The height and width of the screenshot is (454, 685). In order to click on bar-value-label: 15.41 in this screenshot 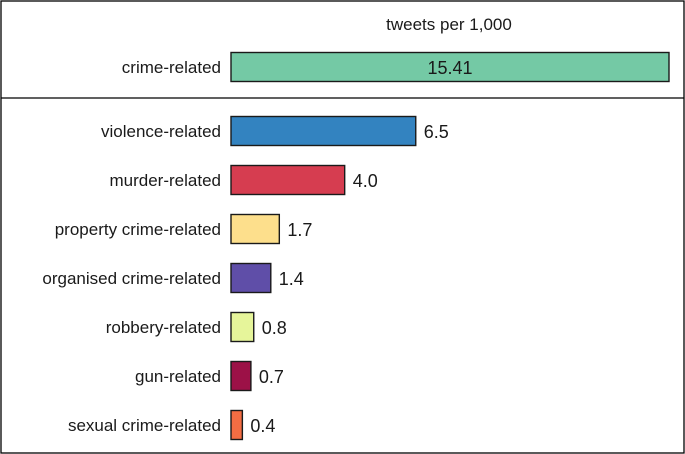, I will do `click(449, 68)`.